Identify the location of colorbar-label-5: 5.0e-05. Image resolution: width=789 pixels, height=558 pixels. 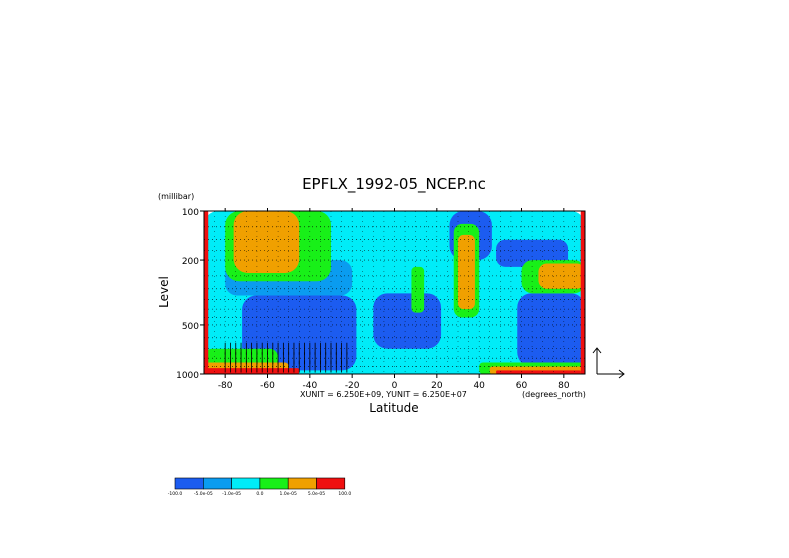
(316, 494).